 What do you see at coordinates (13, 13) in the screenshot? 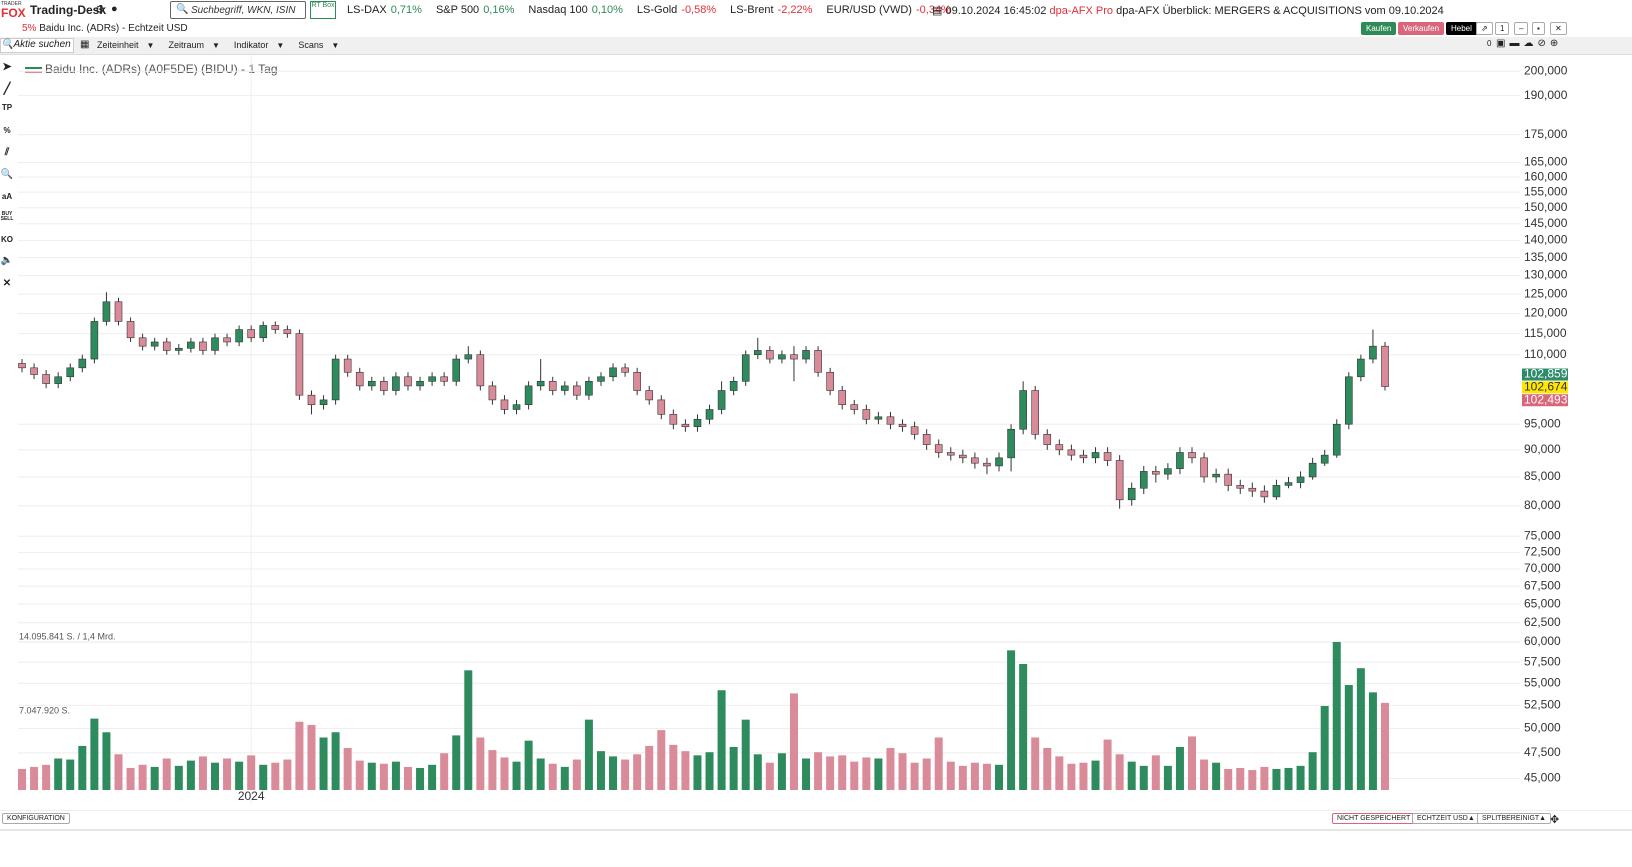
I see `logo-bottom: FOX` at bounding box center [13, 13].